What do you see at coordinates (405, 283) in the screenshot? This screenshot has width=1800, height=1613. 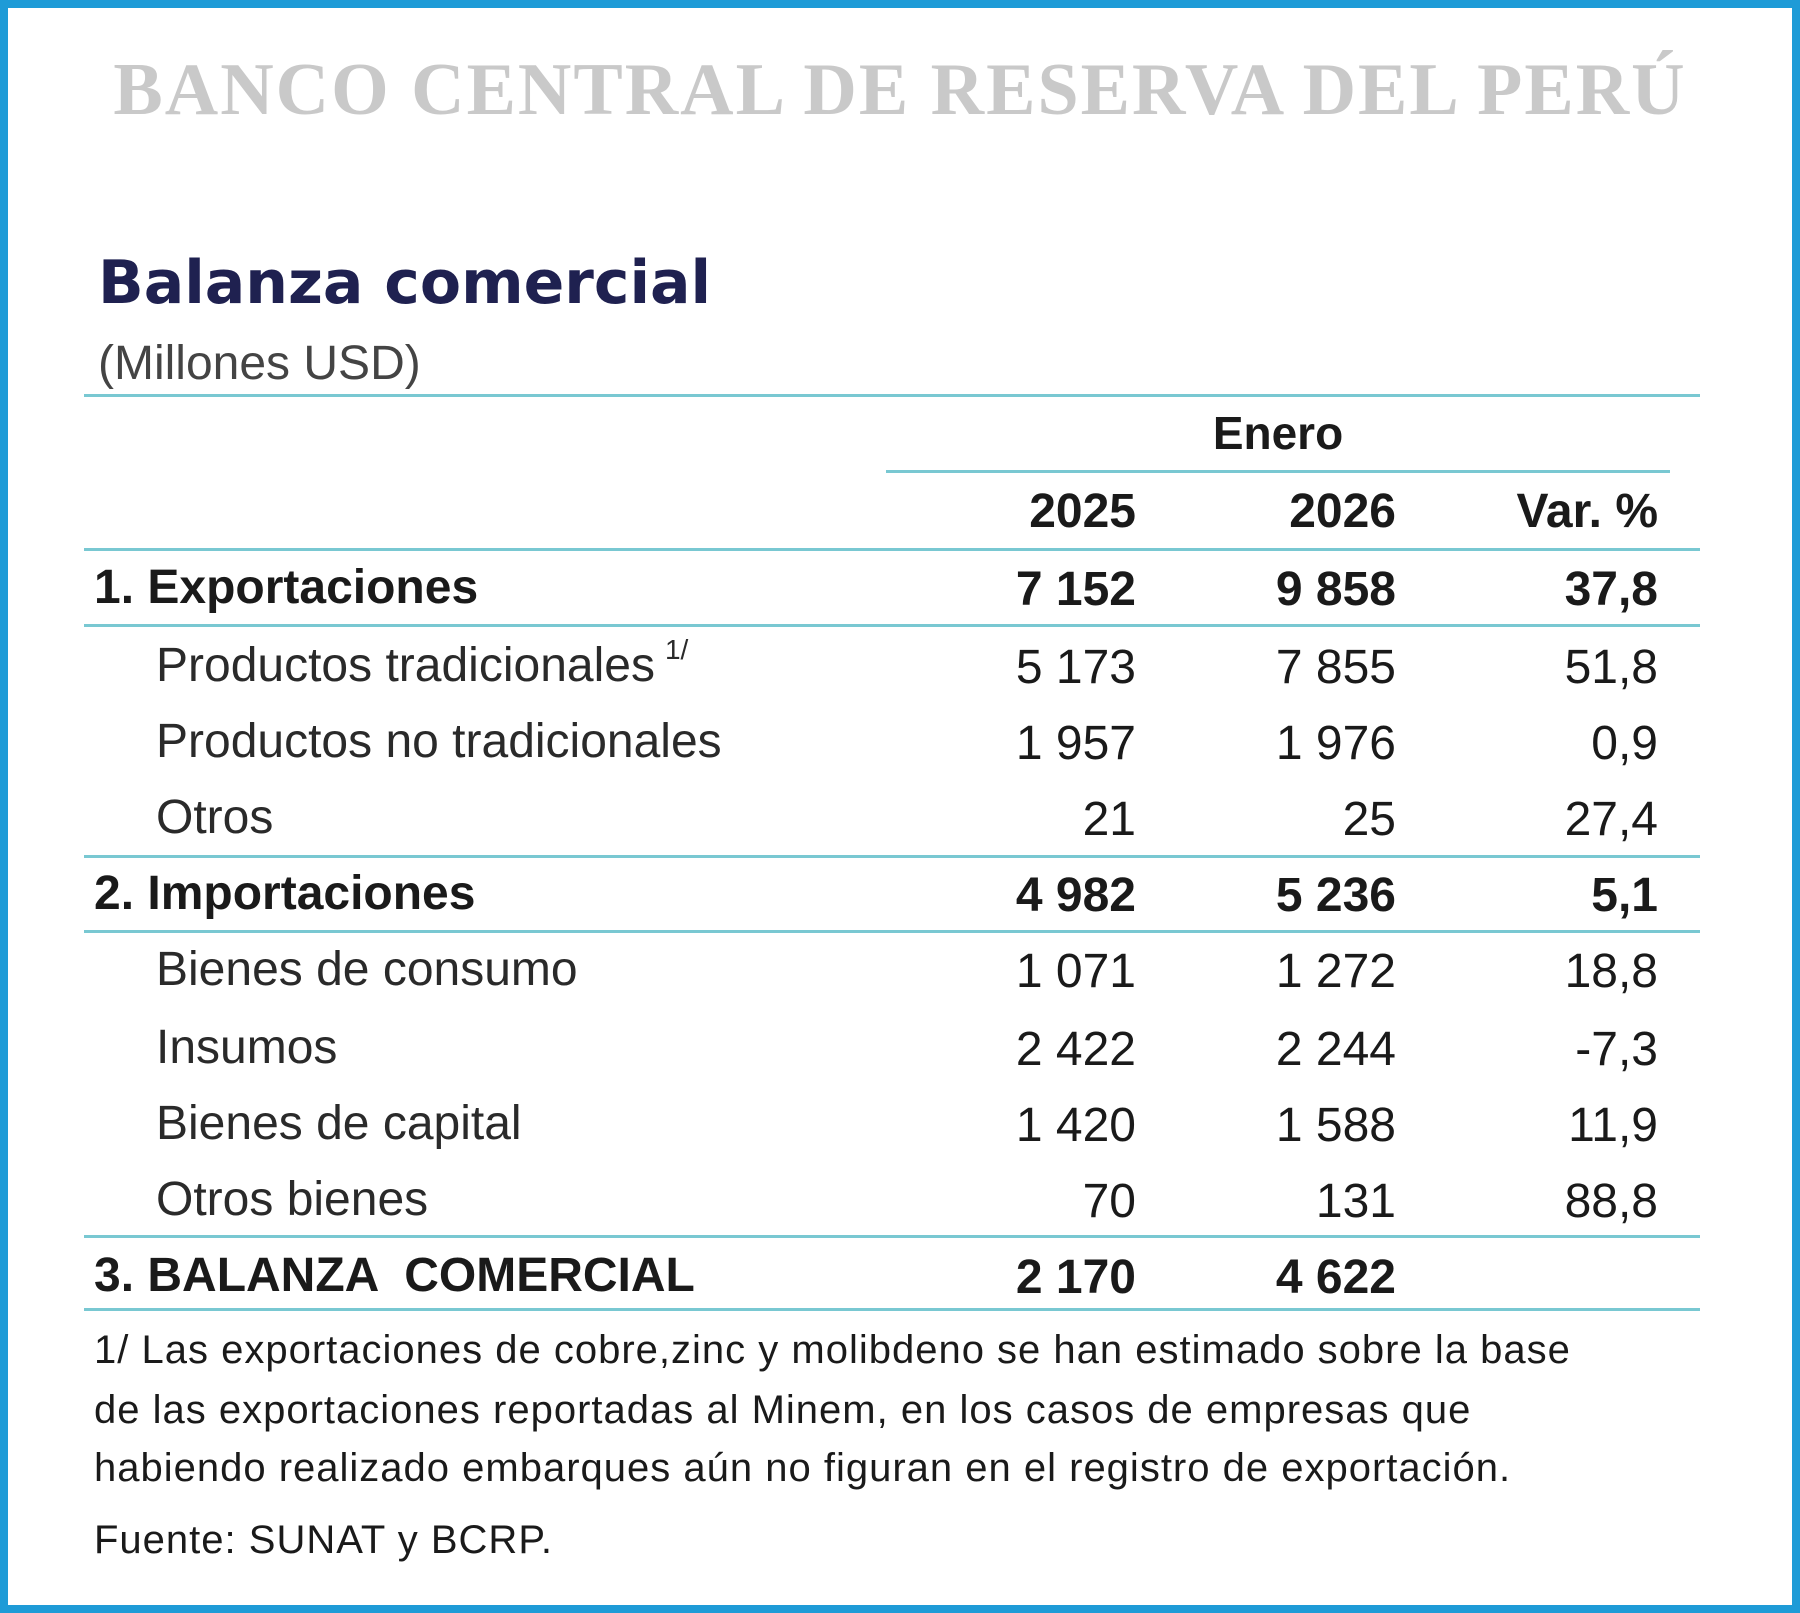 I see `table-title: Balanza comercial` at bounding box center [405, 283].